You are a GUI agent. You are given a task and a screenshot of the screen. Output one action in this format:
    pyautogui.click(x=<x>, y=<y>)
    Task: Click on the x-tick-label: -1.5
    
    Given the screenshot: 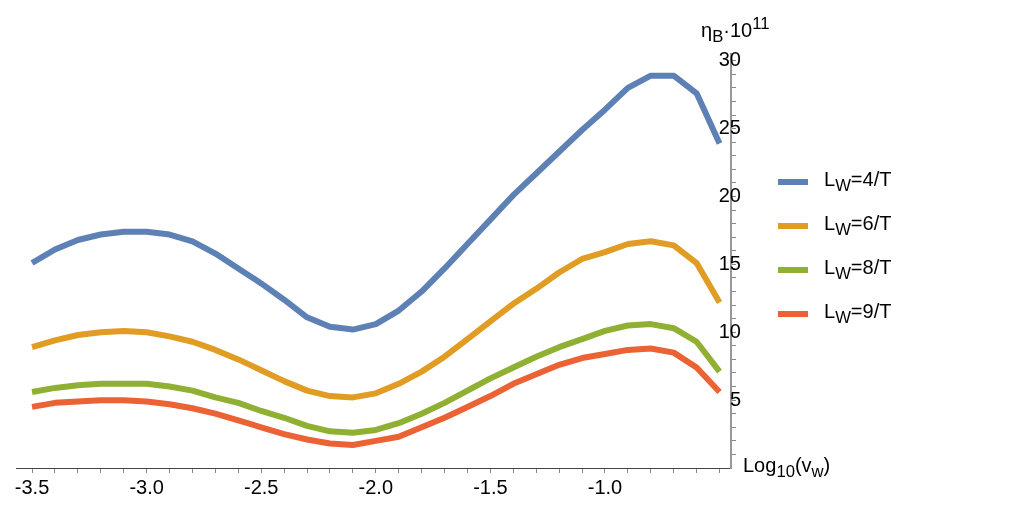 What is the action you would take?
    pyautogui.click(x=490, y=486)
    